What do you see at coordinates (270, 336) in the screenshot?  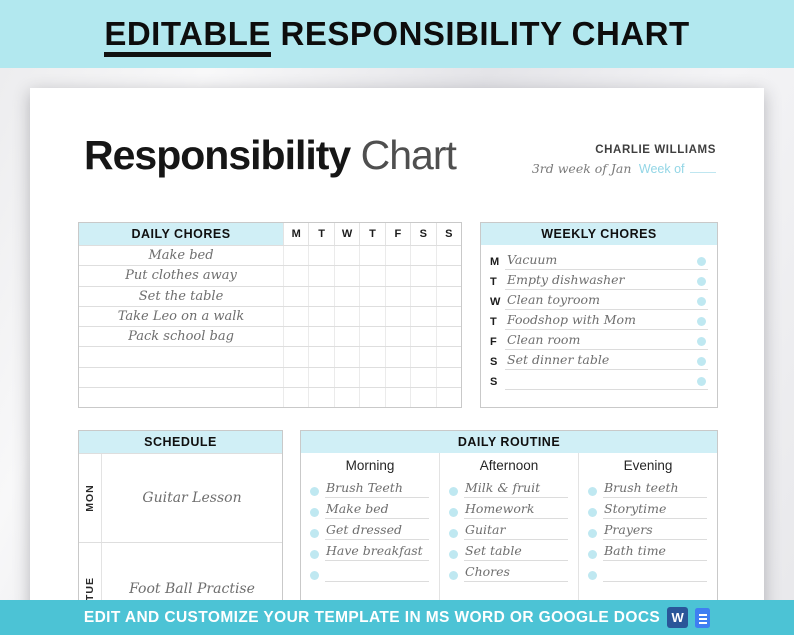 I see `chore-row: Pack school bag` at bounding box center [270, 336].